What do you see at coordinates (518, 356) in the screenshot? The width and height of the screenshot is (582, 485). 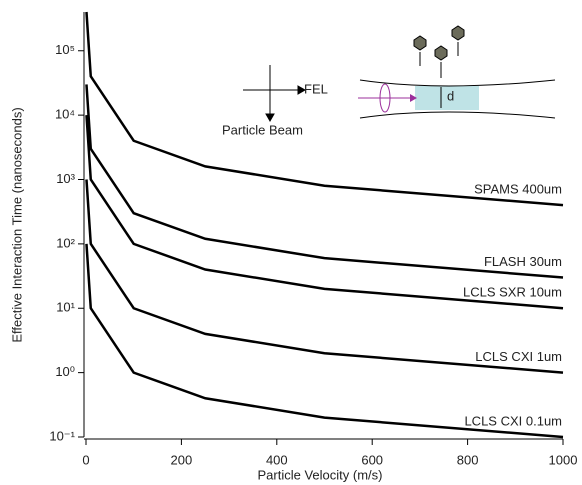 I see `series-label: LCLS CXI 1um` at bounding box center [518, 356].